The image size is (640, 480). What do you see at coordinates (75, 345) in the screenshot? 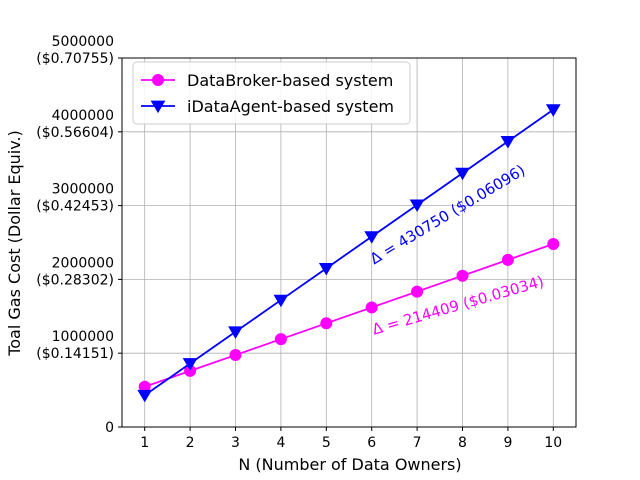
I see `y-tick-label: 1000000 ($0.14151)` at bounding box center [75, 345].